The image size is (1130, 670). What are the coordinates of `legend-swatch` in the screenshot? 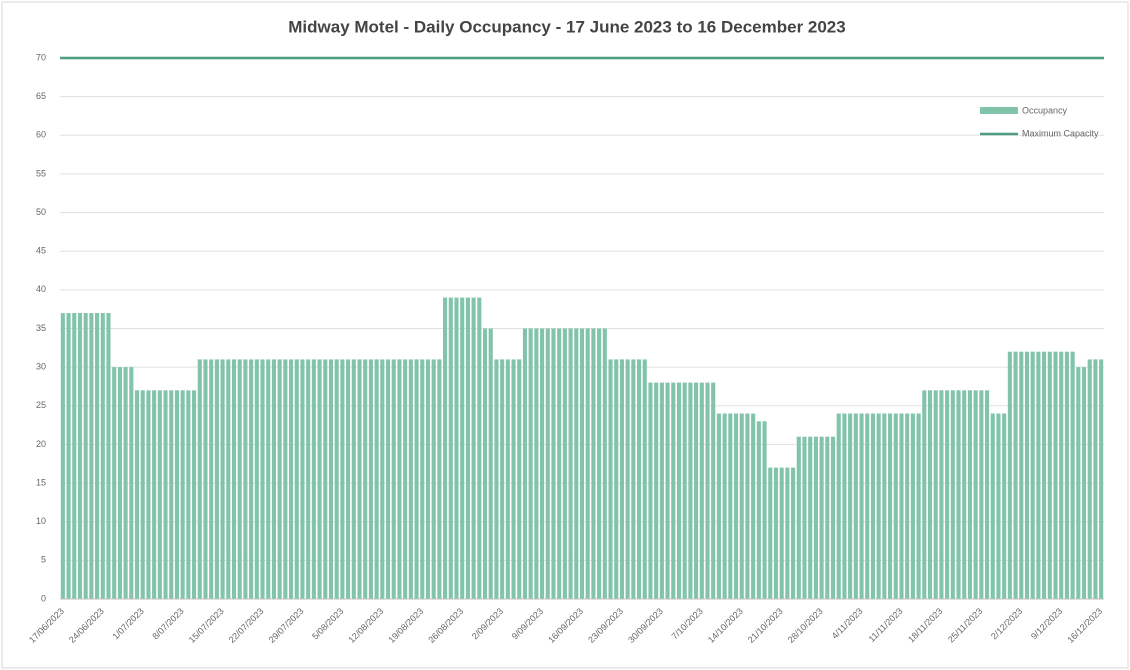 It's located at (999, 110).